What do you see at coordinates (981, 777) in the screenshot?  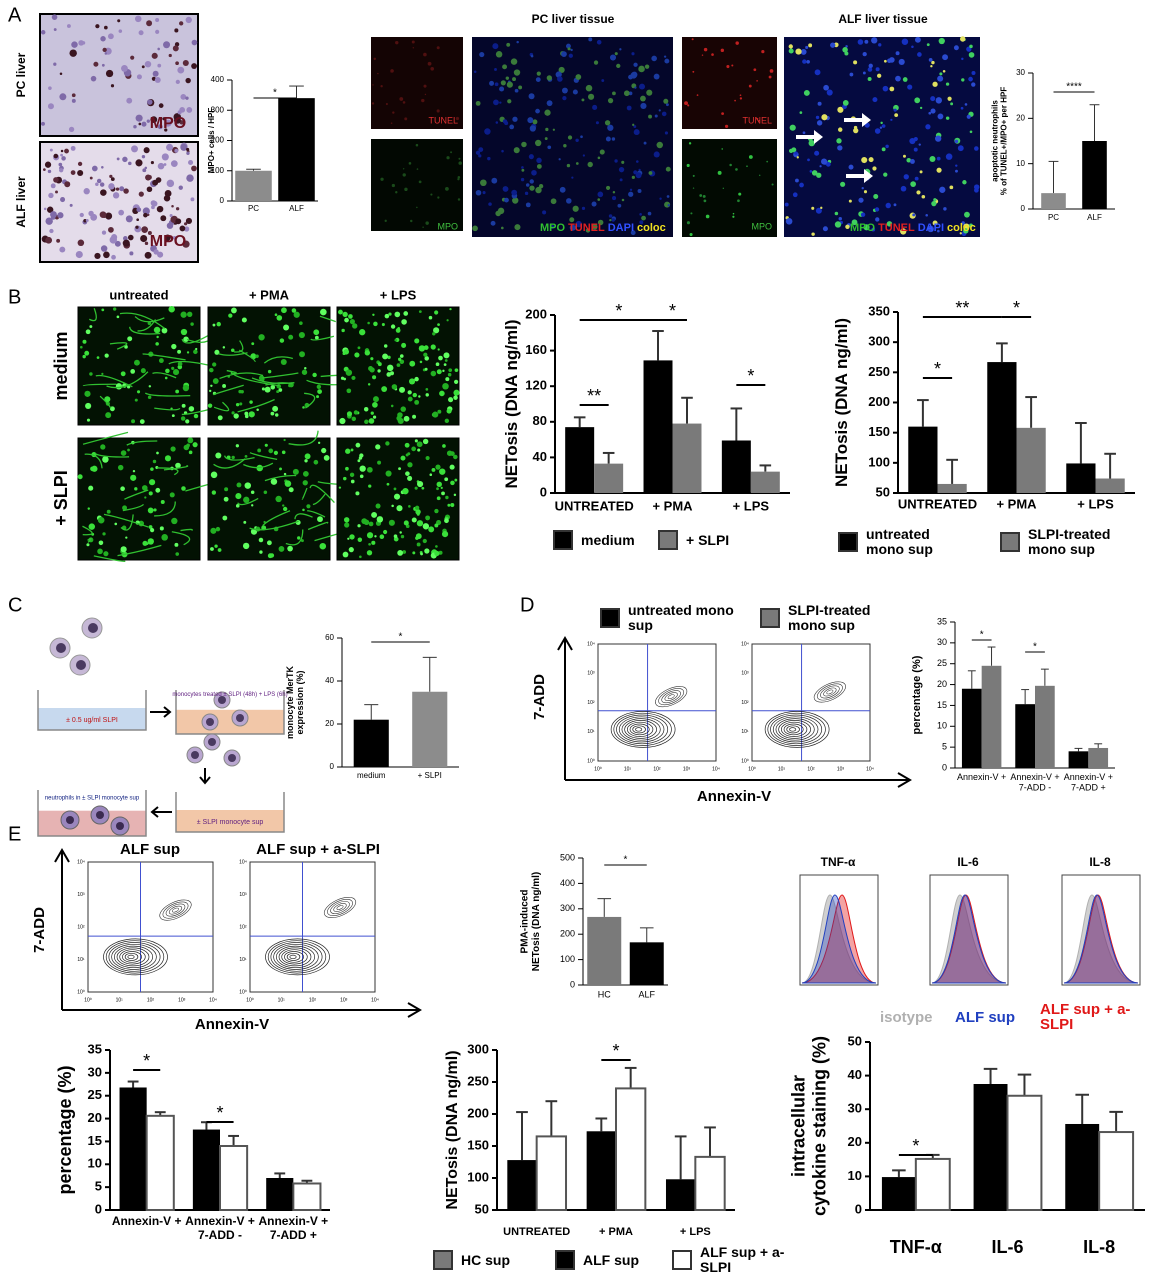 I see `x-tick-label: Annexin-V +` at bounding box center [981, 777].